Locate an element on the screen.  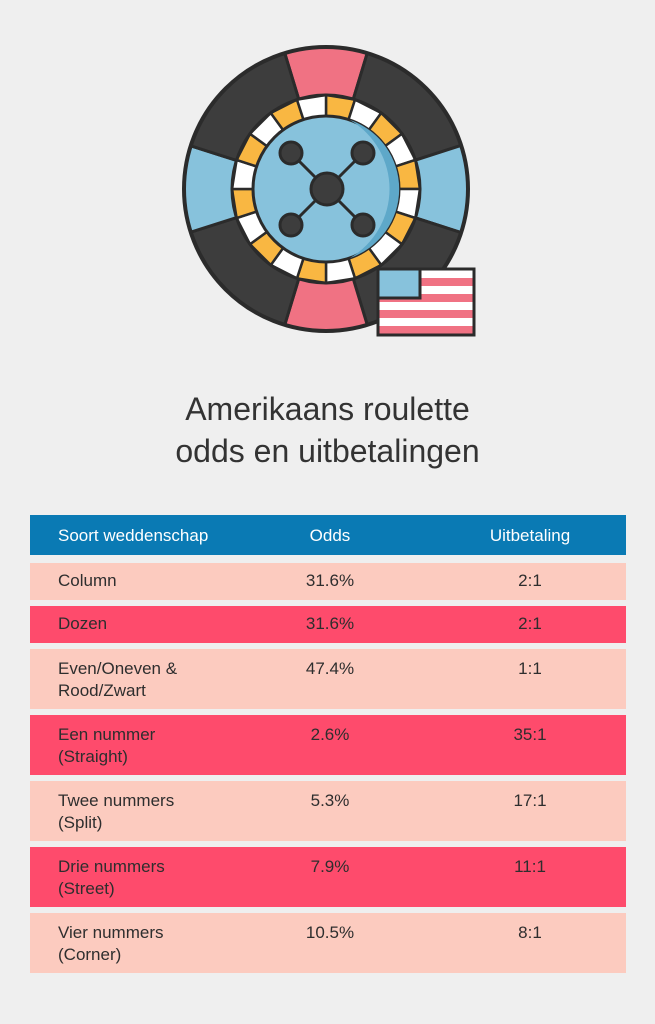
table-header: Soort weddenschap Odds Uitbetaling is located at coordinates (328, 535).